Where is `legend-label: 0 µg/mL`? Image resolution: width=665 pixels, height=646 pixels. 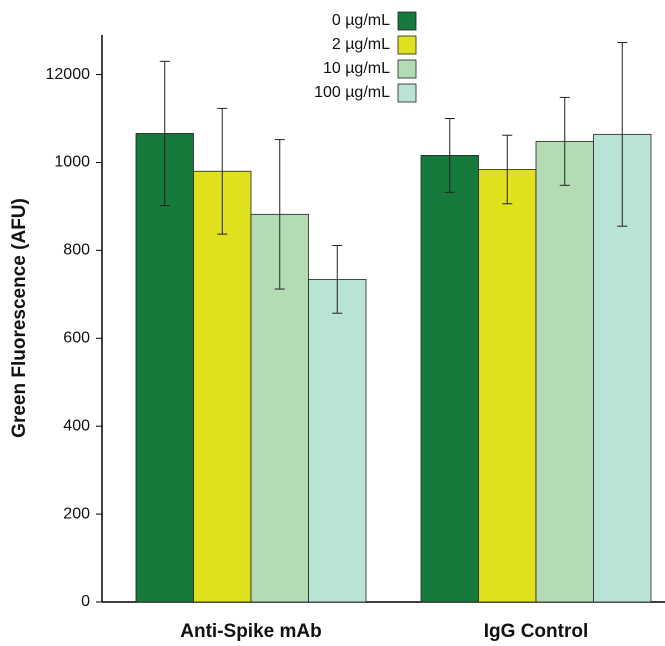
legend-label: 0 µg/mL is located at coordinates (361, 20).